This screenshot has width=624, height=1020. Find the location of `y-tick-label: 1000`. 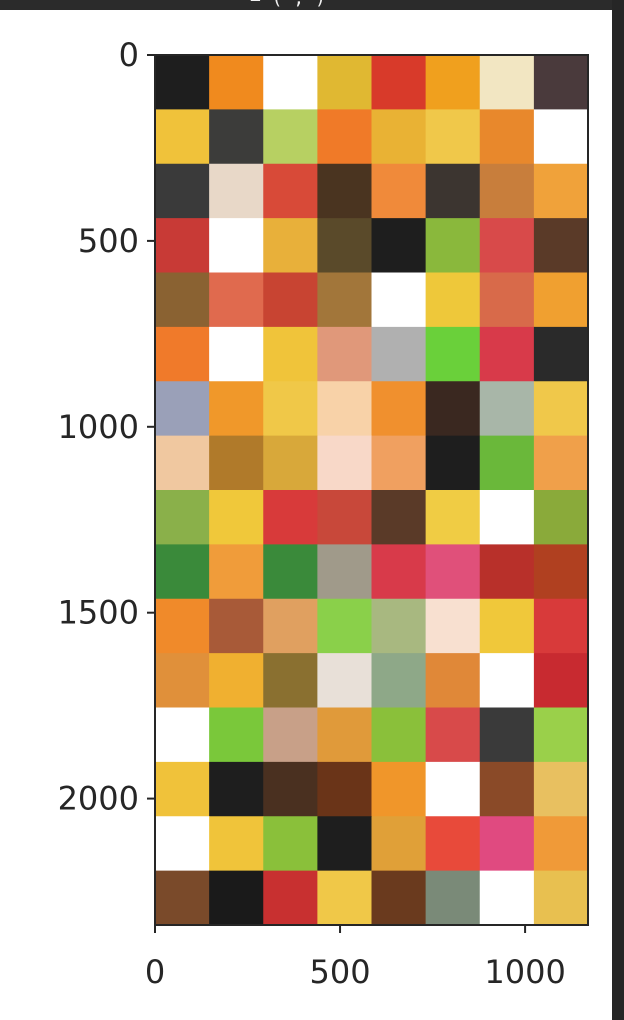

y-tick-label: 1000 is located at coordinates (98, 427).